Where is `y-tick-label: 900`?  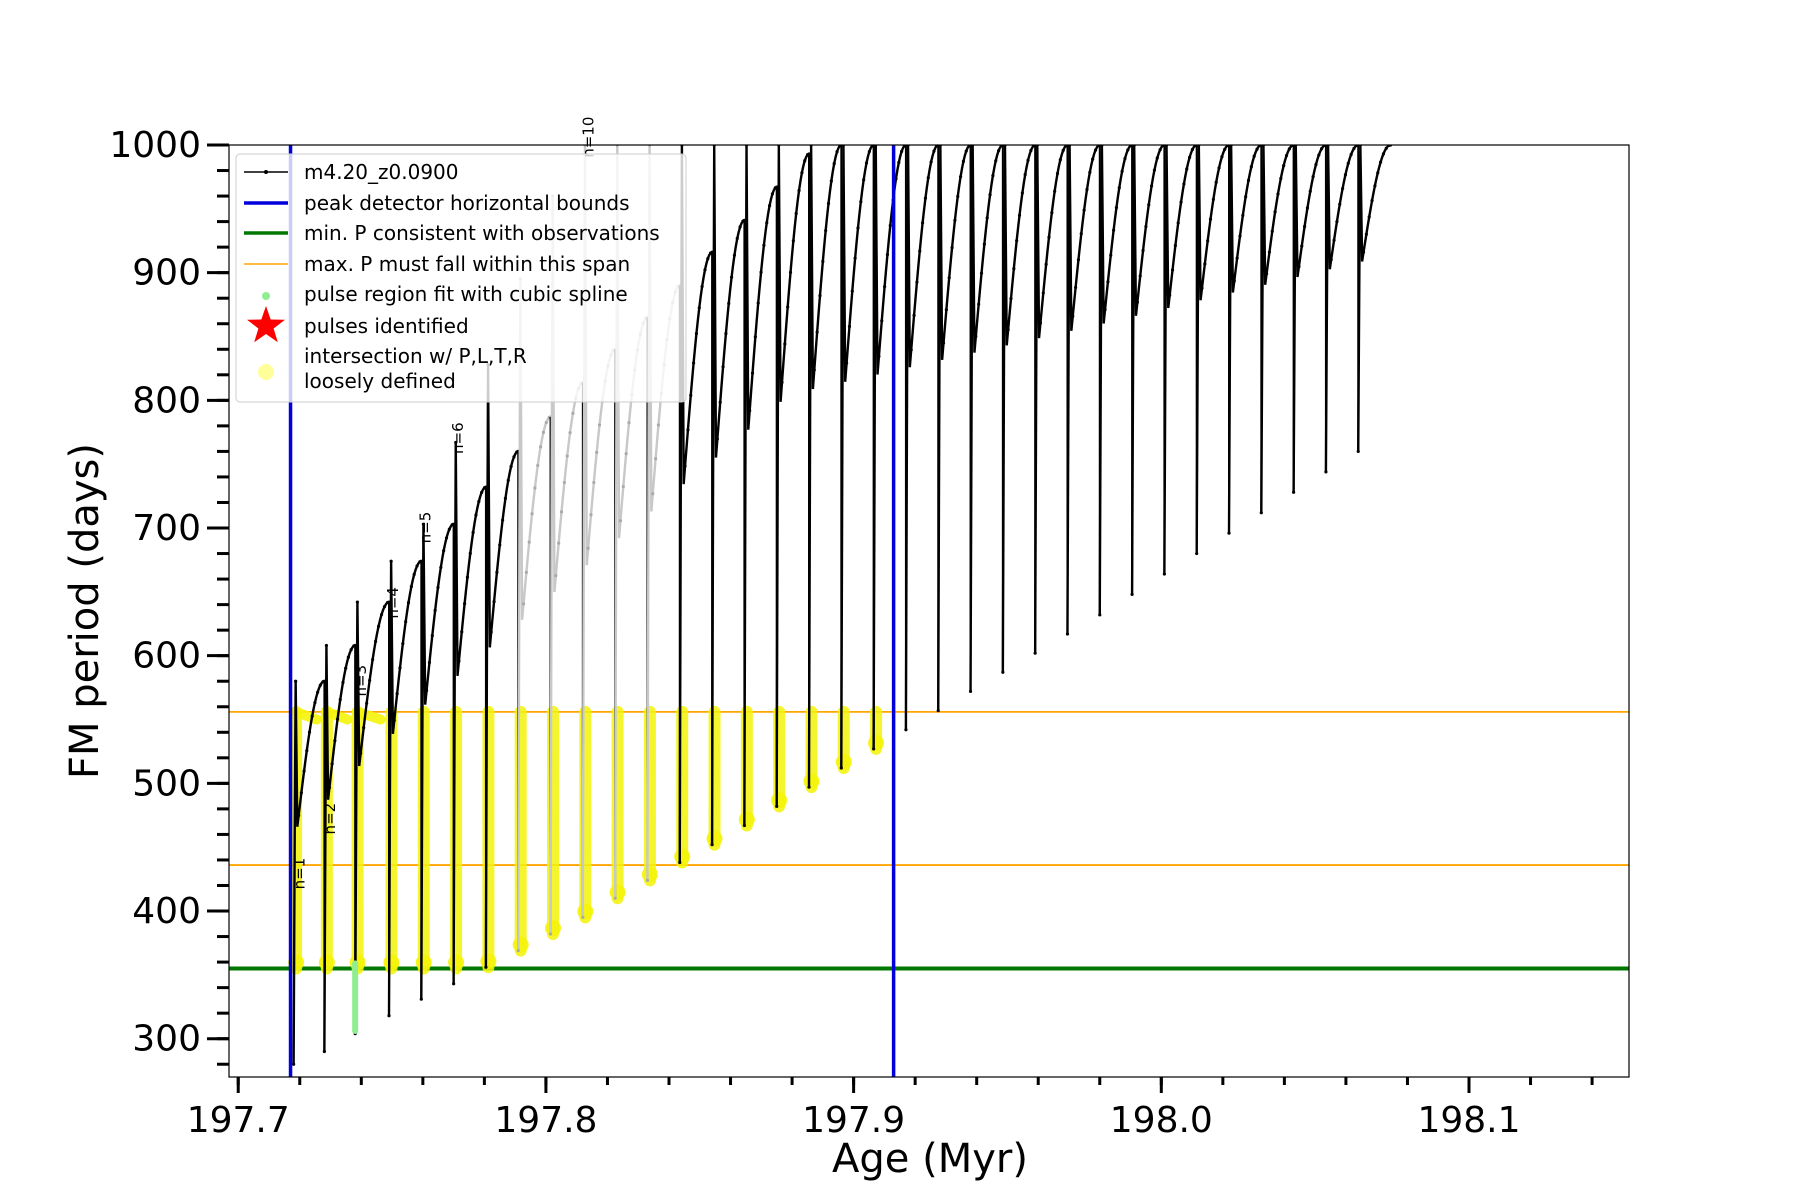 y-tick-label: 900 is located at coordinates (166, 273).